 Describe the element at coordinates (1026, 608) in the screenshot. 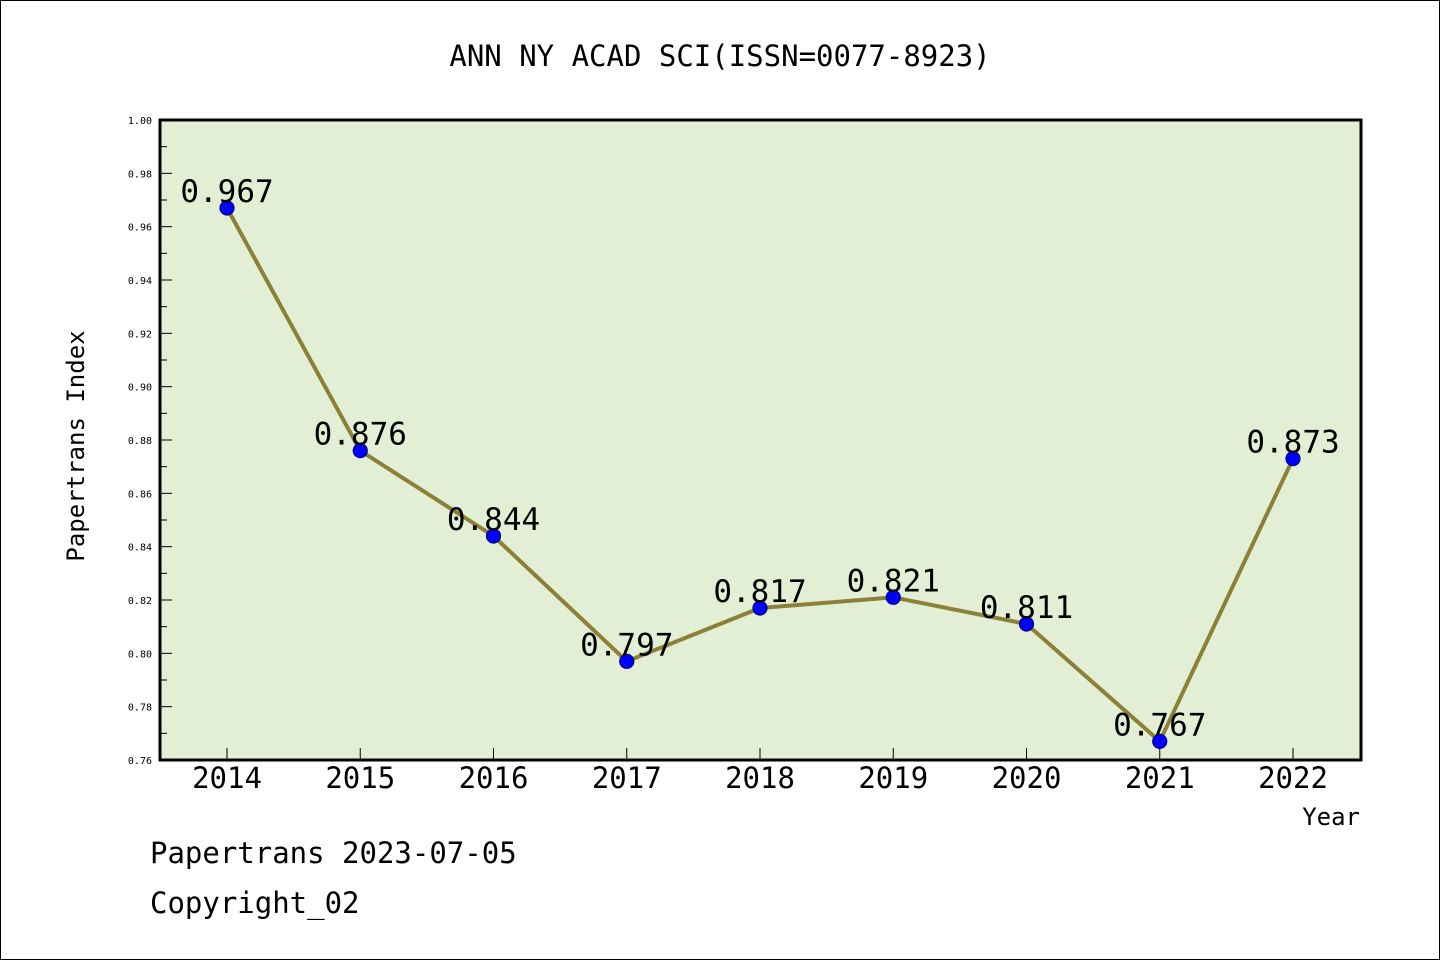

I see `data-label: 0.811` at that location.